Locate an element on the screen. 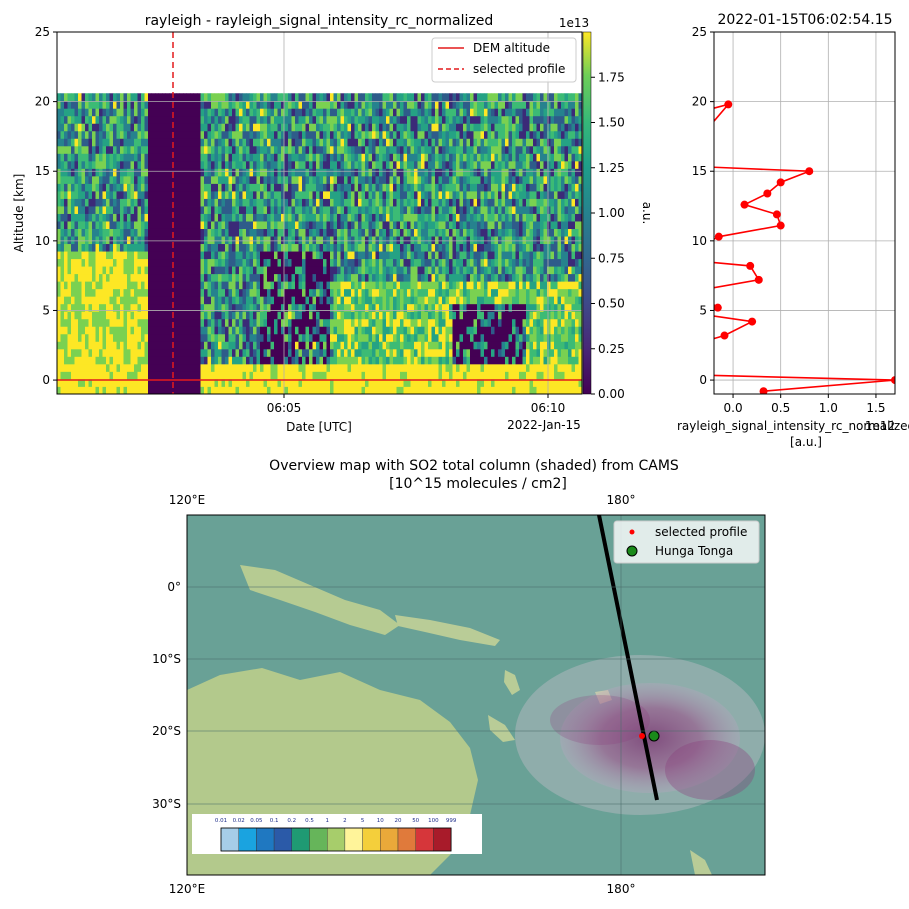 The height and width of the screenshot is (909, 909). so2-scale-label: 999 is located at coordinates (451, 821).